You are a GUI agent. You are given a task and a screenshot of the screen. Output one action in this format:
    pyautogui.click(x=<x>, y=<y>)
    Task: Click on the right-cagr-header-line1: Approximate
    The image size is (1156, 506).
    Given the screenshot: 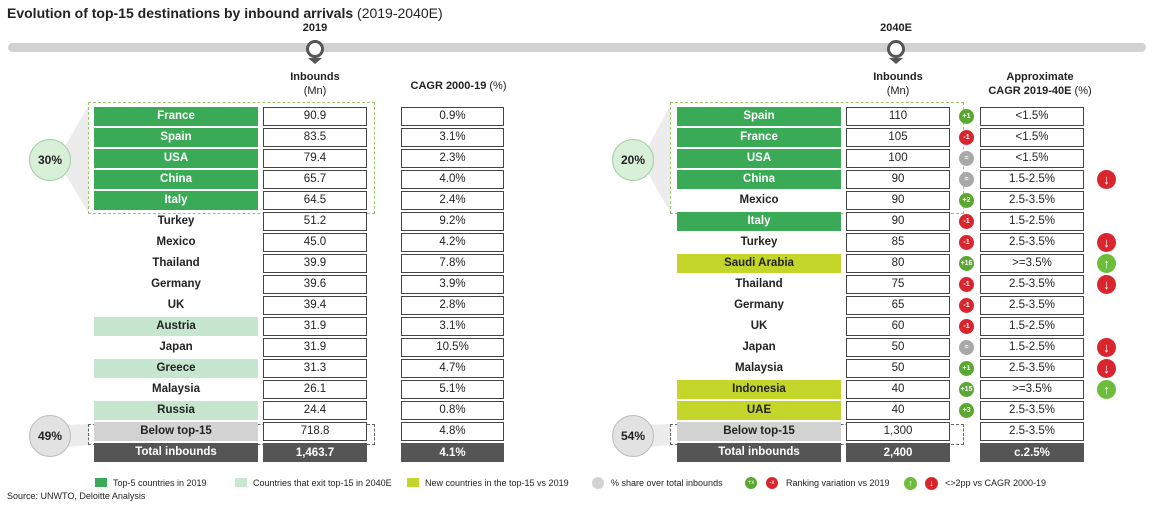 What is the action you would take?
    pyautogui.click(x=1040, y=77)
    